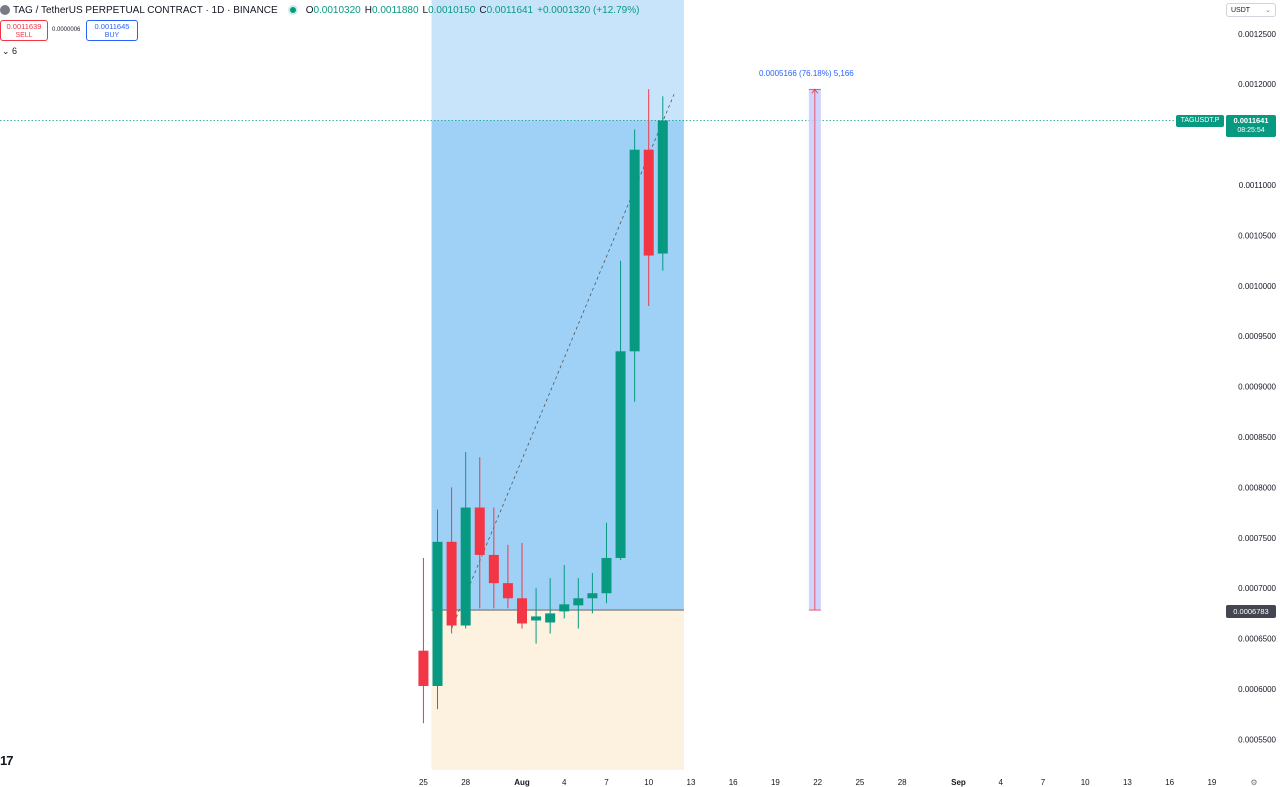 The width and height of the screenshot is (1280, 787). I want to click on currency-select: USDT ⌄, so click(1251, 10).